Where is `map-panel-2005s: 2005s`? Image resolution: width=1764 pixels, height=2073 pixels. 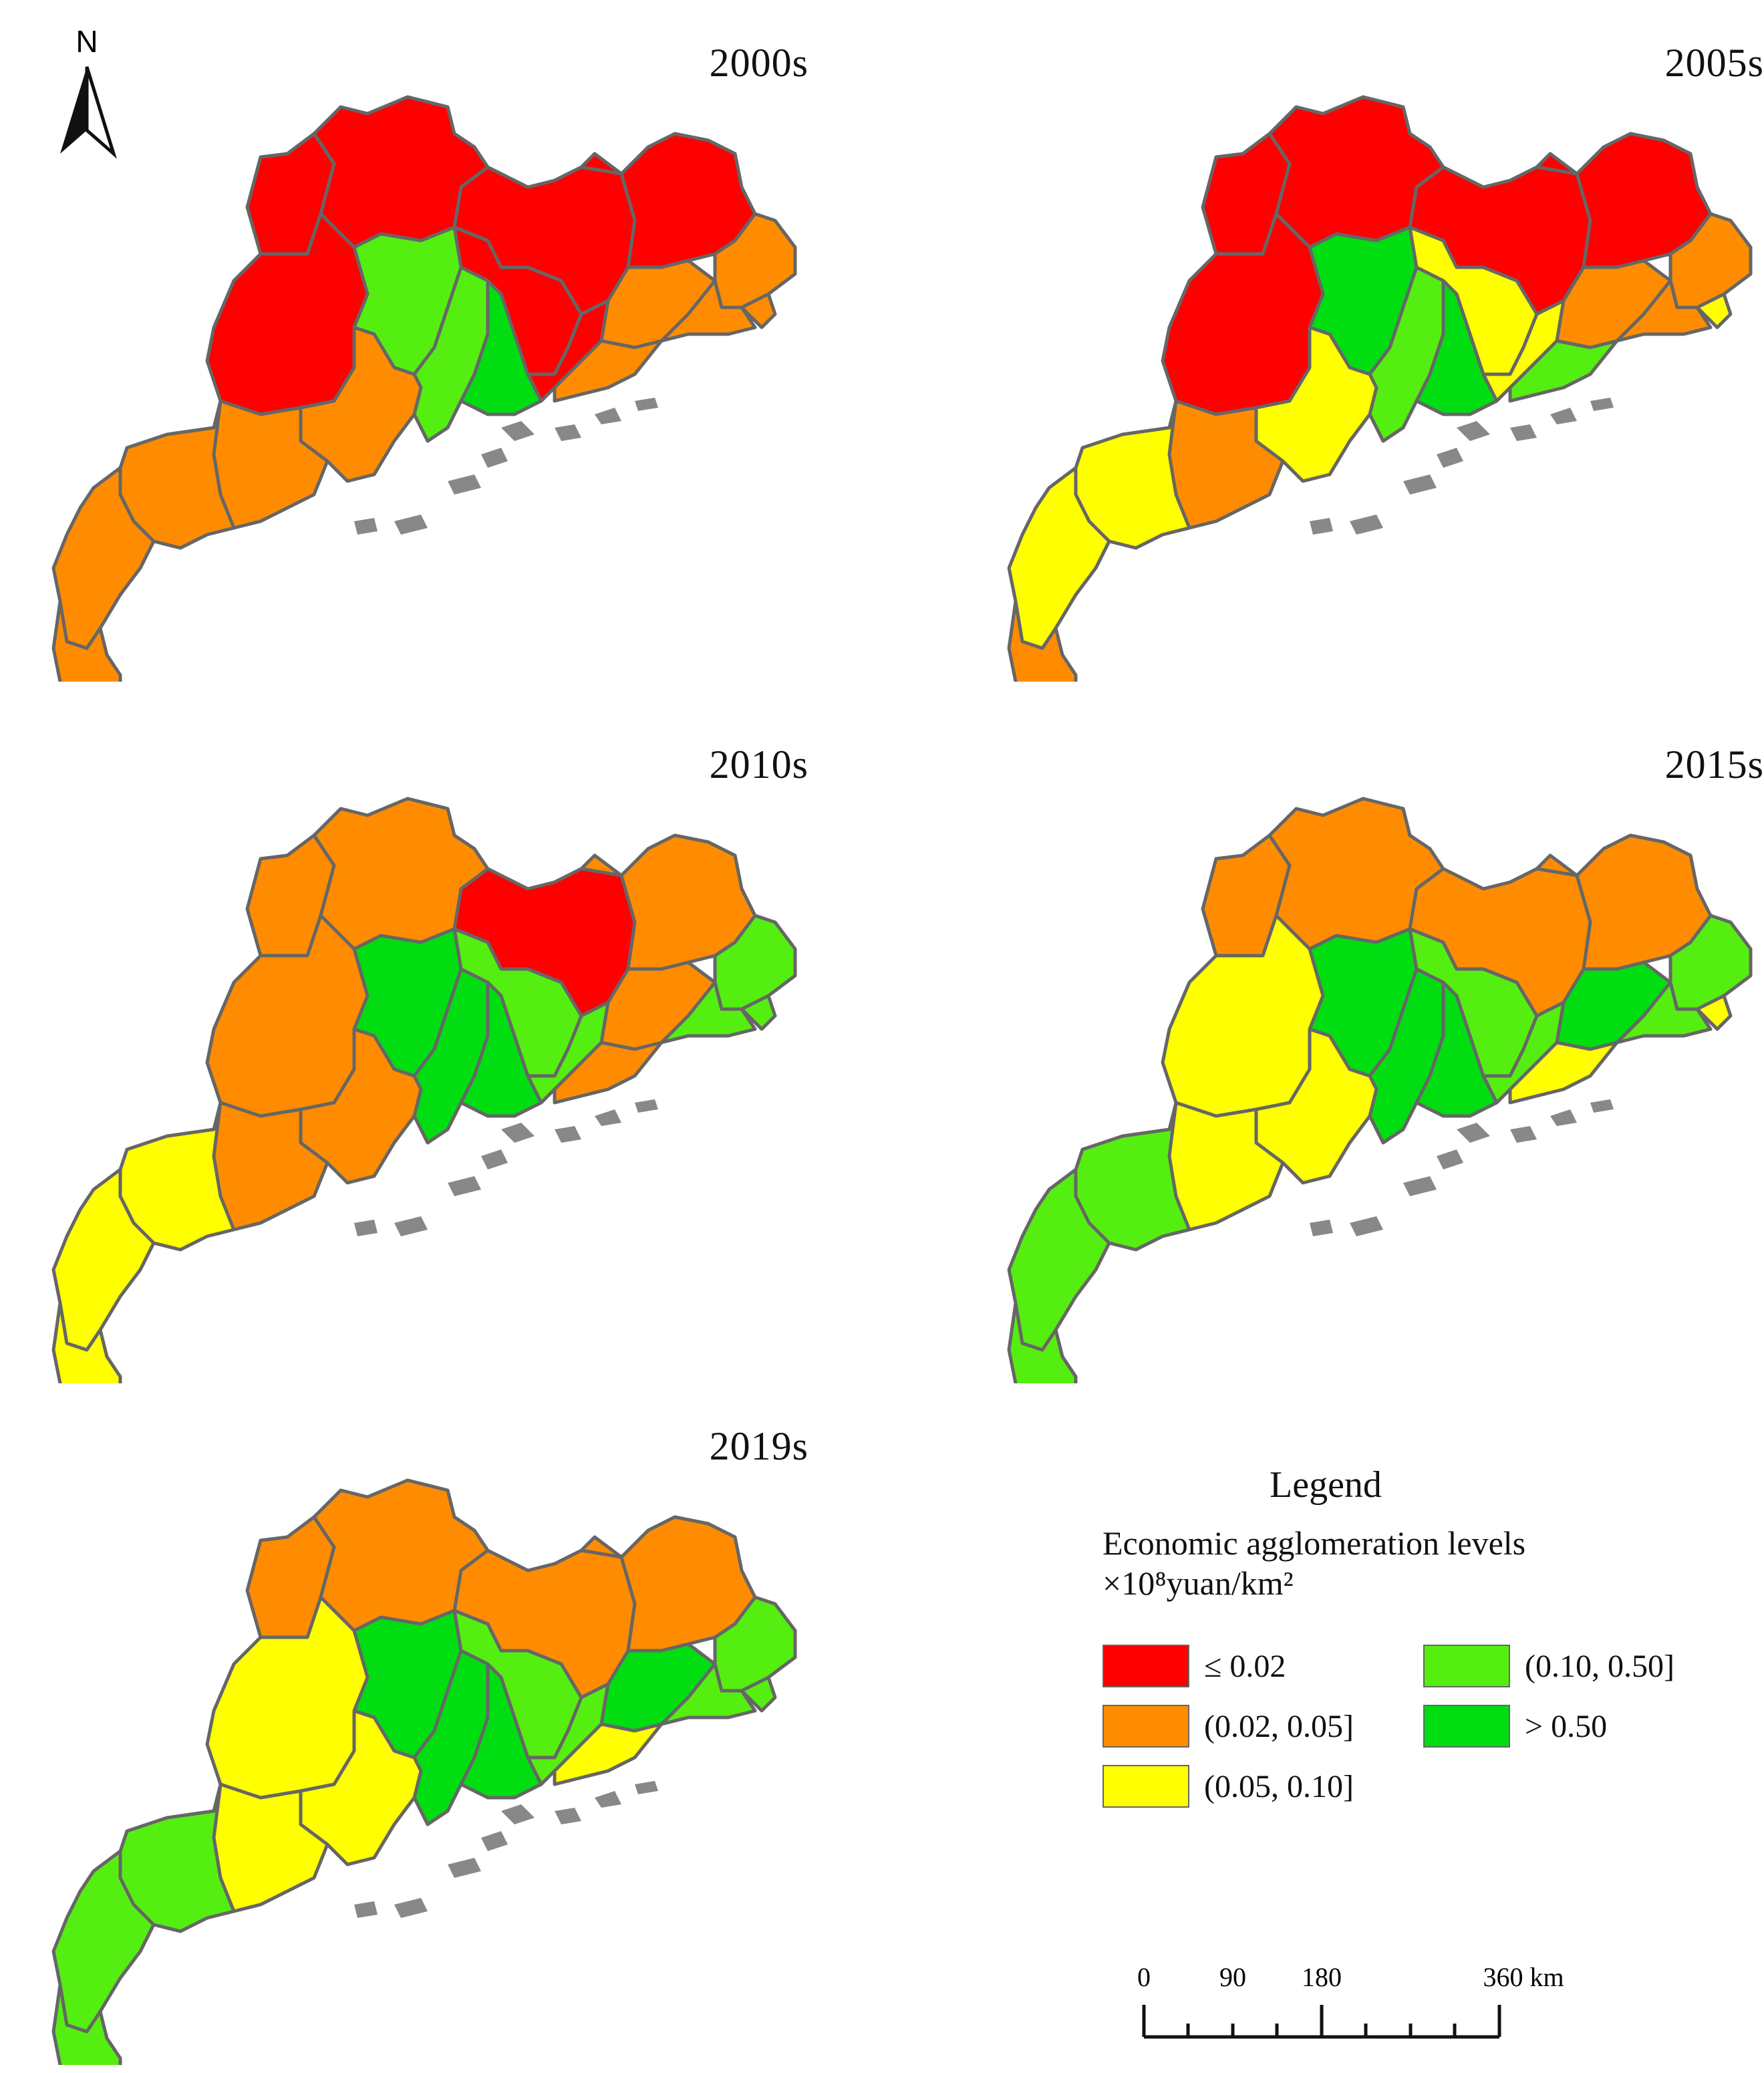
map-panel-2005s: 2005s is located at coordinates (1370, 347).